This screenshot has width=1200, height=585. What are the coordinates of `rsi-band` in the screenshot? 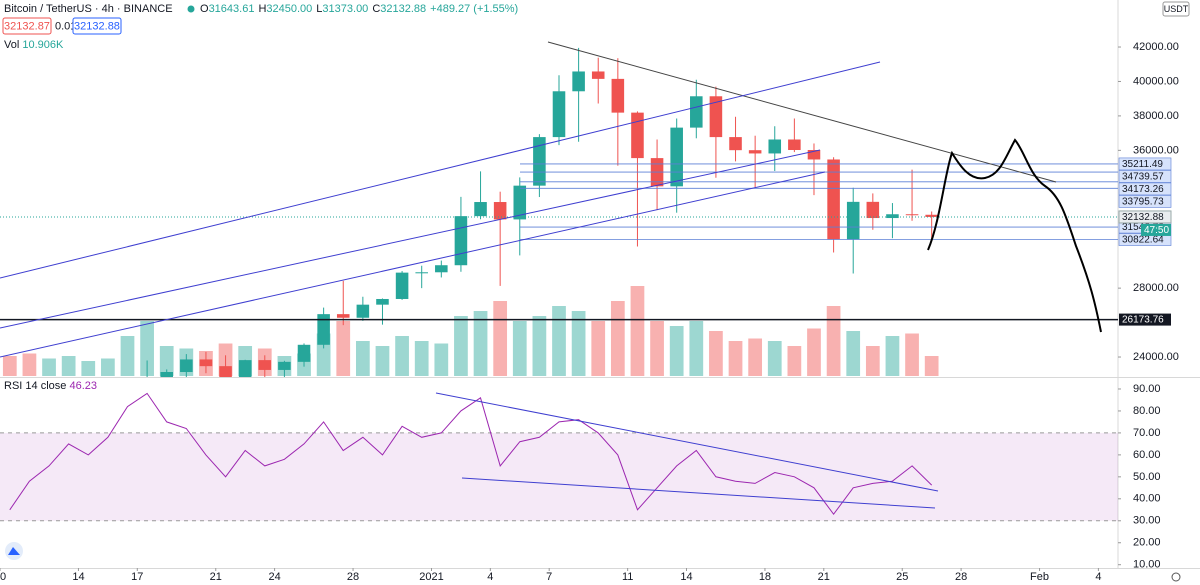 It's located at (559, 476).